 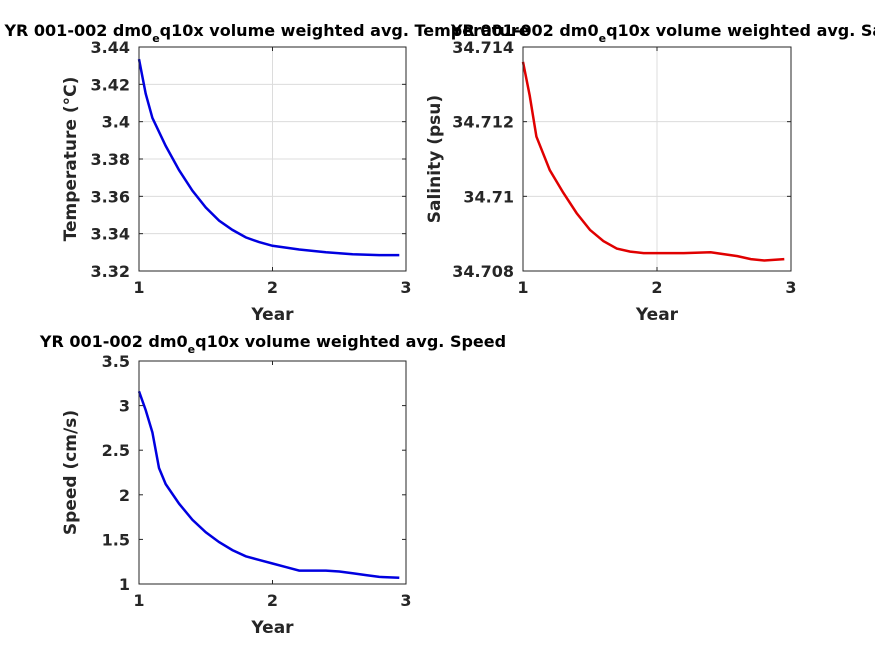 I want to click on salinity-x-tick-label: 3, so click(x=790, y=287).